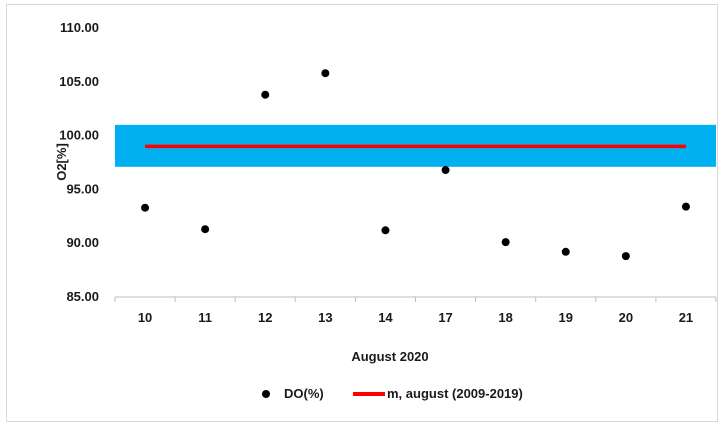 This screenshot has width=722, height=425. What do you see at coordinates (82, 242) in the screenshot?
I see `y-tick-label: 90.00` at bounding box center [82, 242].